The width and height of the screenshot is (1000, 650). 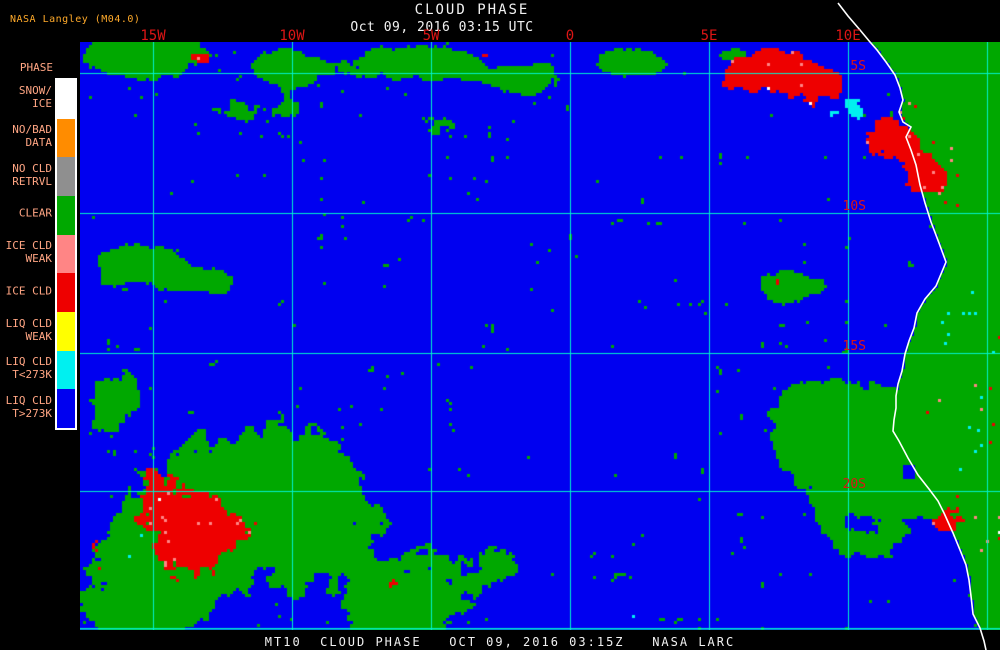 What do you see at coordinates (854, 206) in the screenshot?
I see `lat-tick-label: 10S` at bounding box center [854, 206].